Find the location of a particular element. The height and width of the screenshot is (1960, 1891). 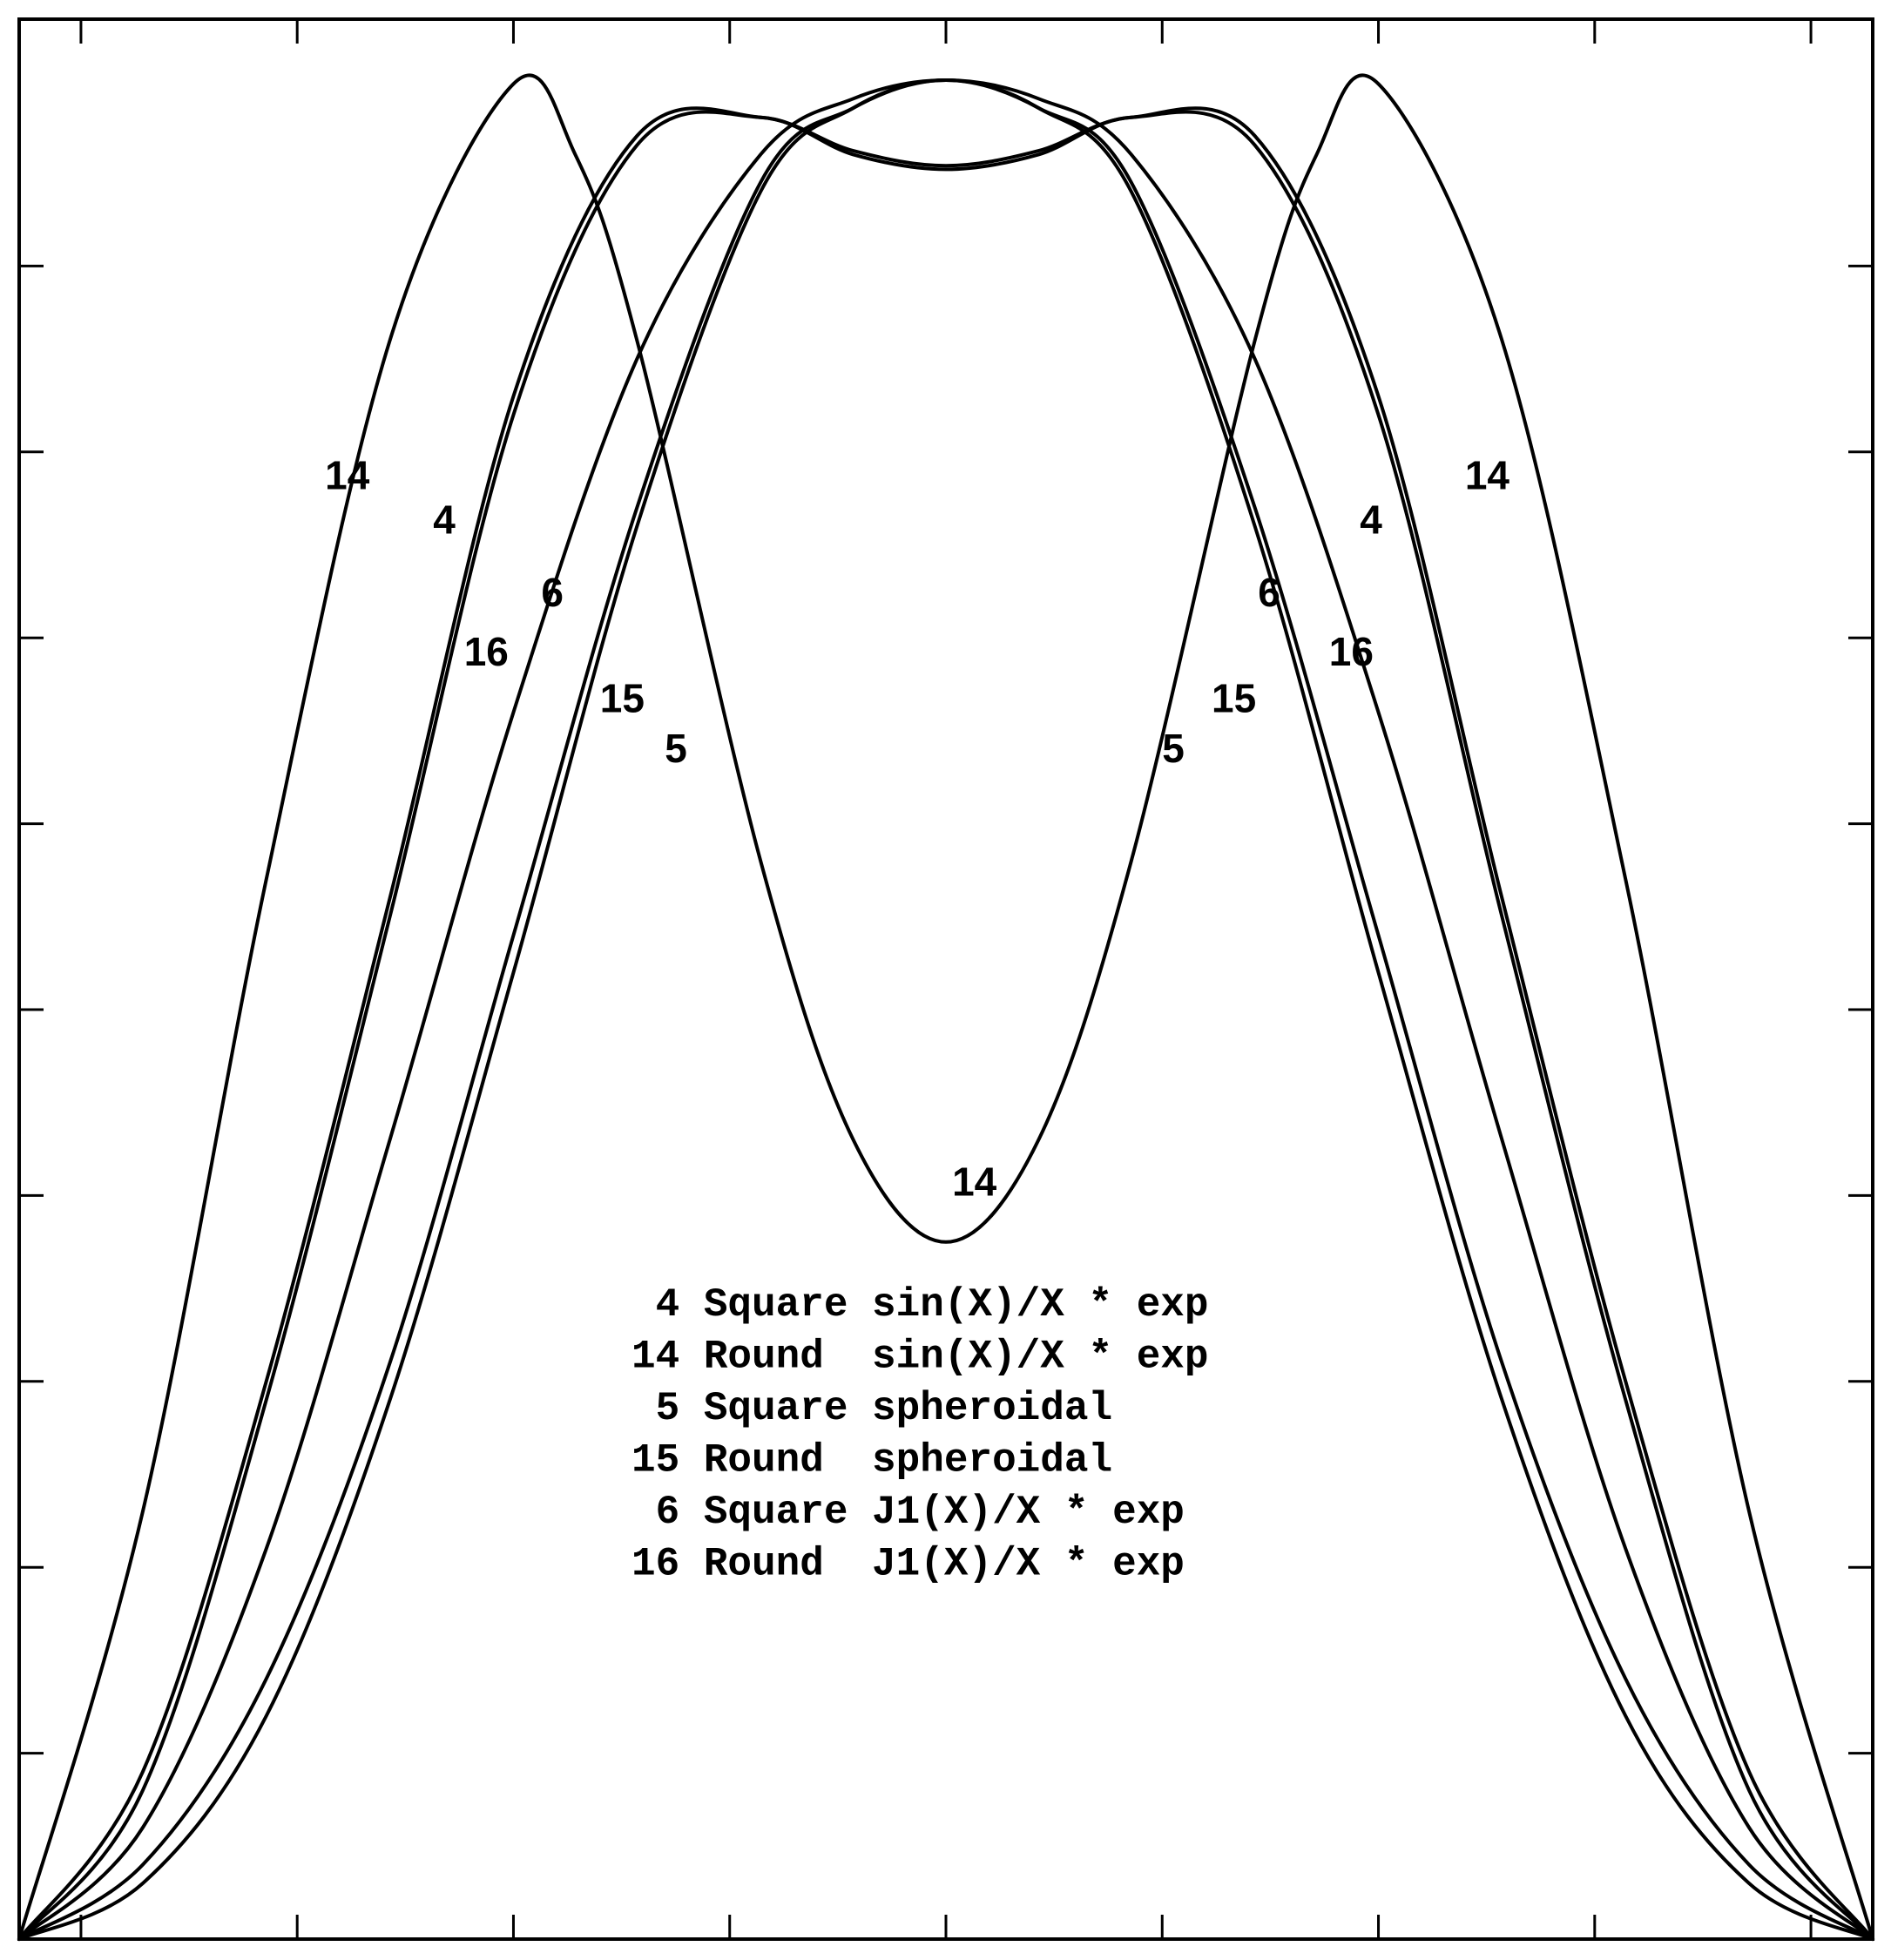

curve-label-9: 6 is located at coordinates (1269, 592).